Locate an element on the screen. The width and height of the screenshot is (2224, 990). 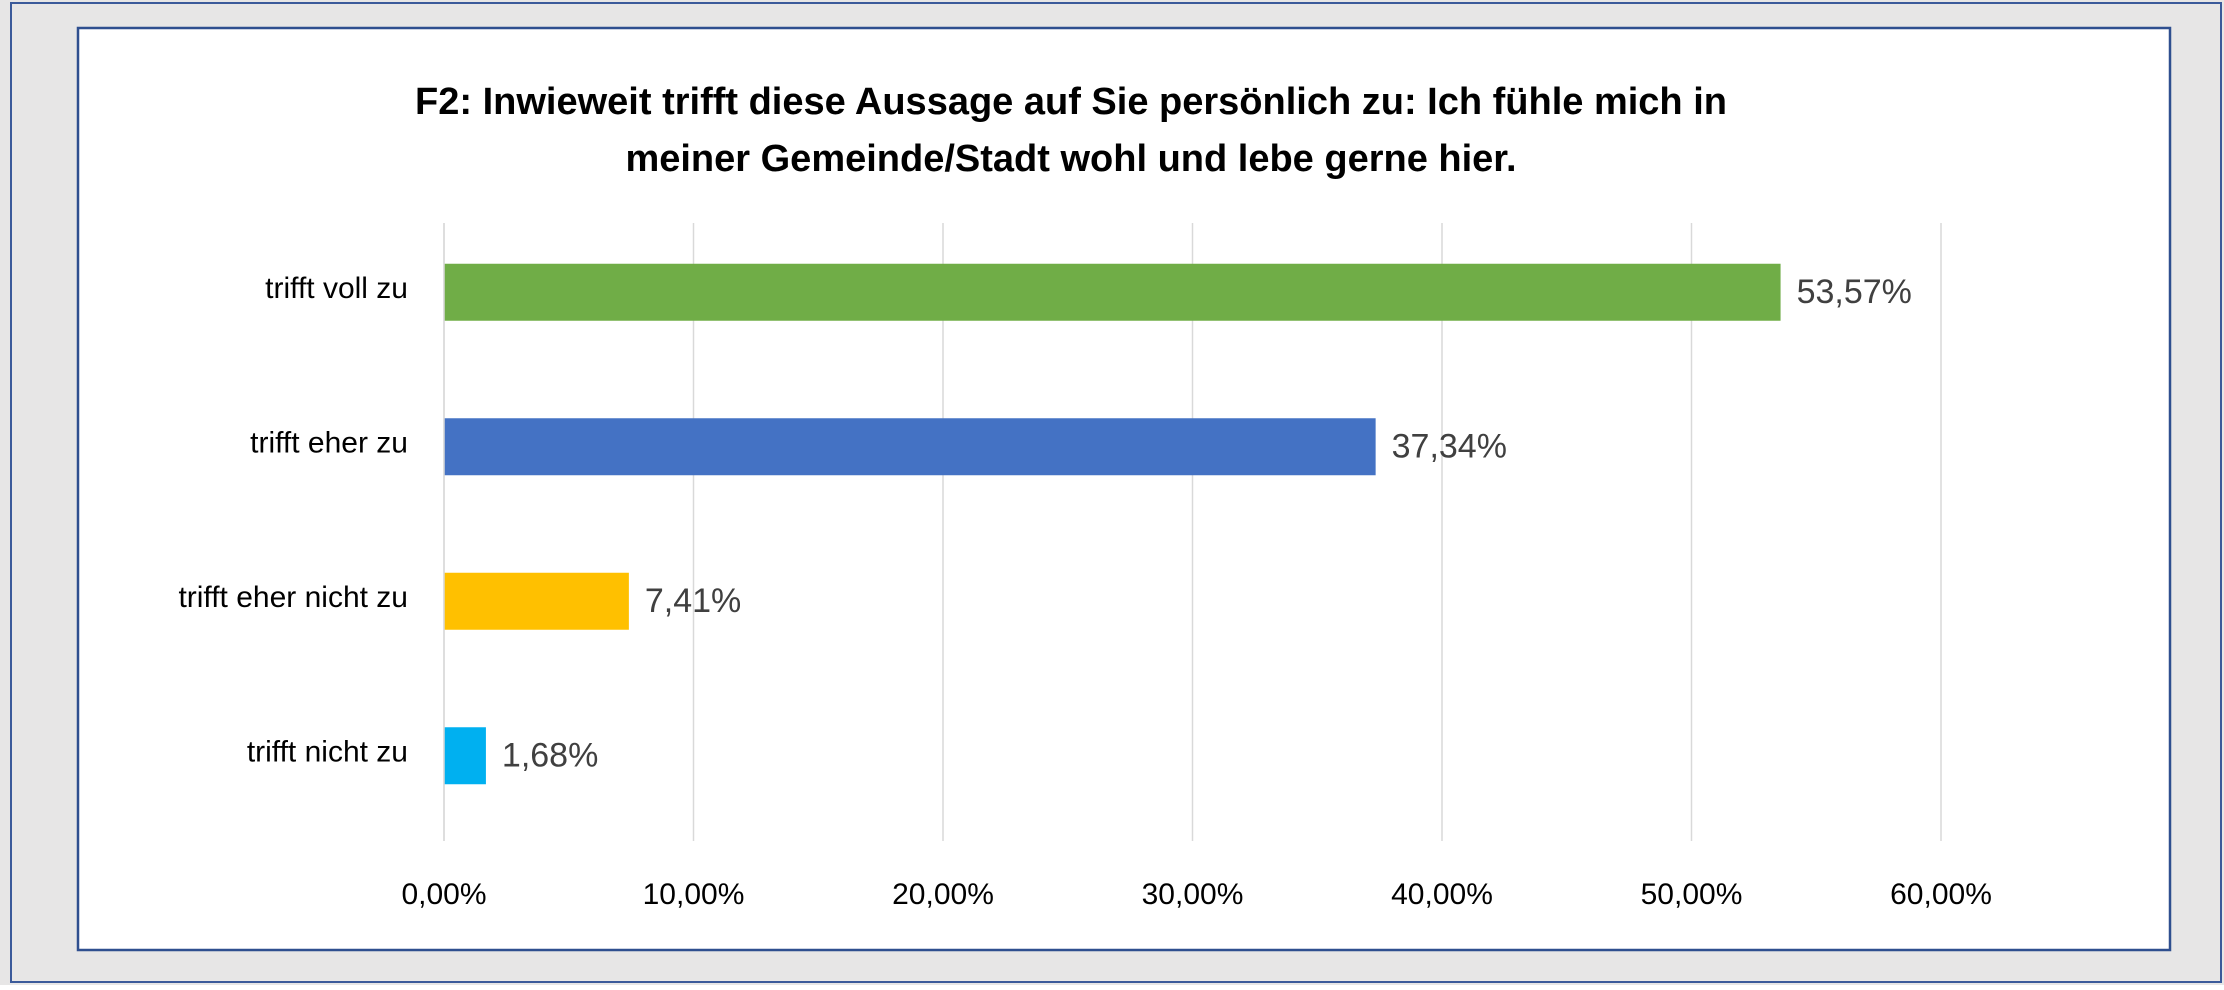
y-tick-label: trifft voll zu is located at coordinates (336, 288).